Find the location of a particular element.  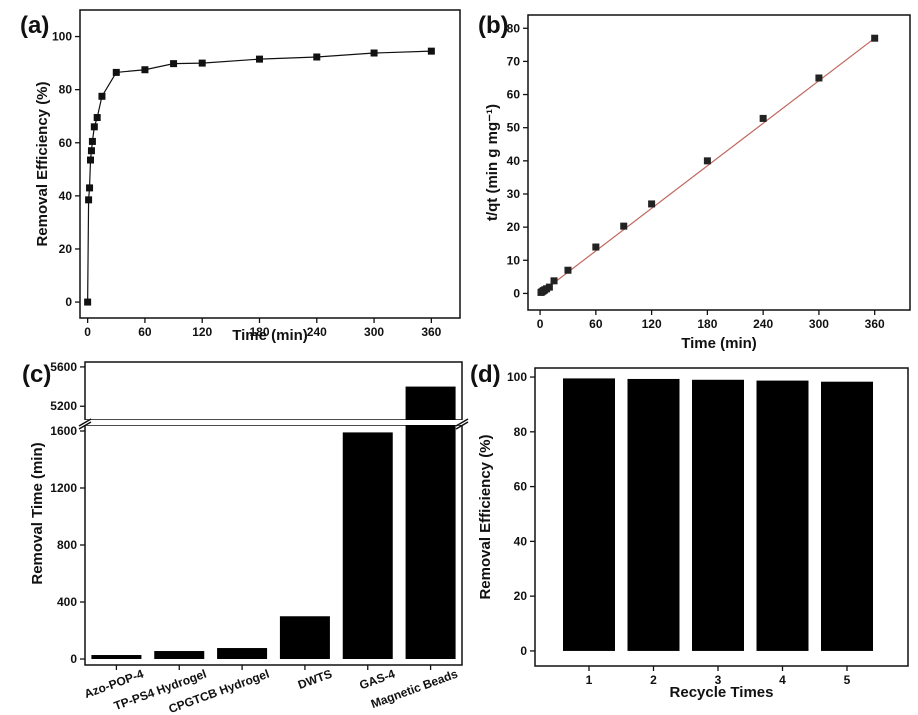

y-tick-label: 30 is located at coordinates (514, 194).